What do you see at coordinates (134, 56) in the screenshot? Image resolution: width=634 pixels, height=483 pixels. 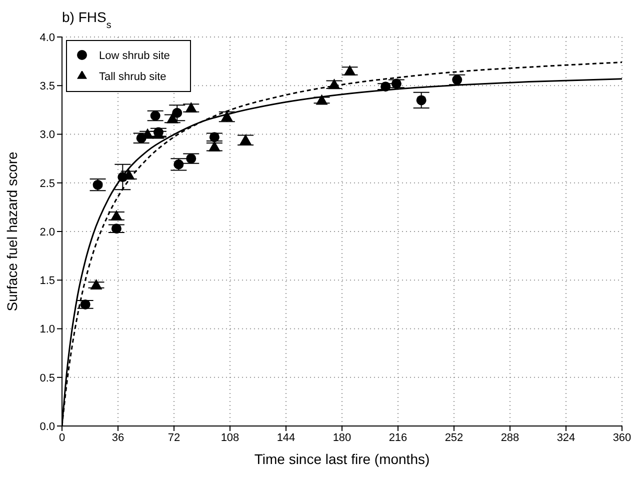 I see `legend-label: Low shrub site` at bounding box center [134, 56].